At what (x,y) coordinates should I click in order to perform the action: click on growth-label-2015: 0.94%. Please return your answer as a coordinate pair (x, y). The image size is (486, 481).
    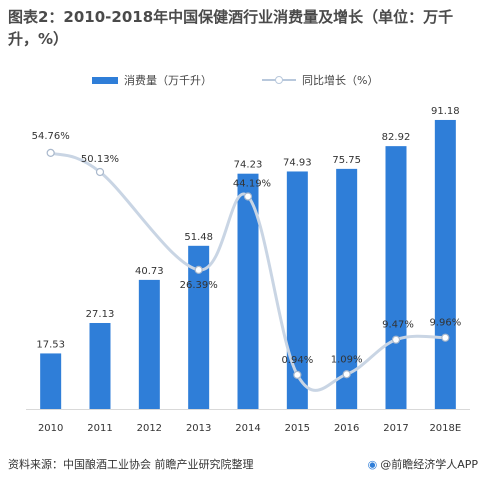
    Looking at the image, I should click on (297, 360).